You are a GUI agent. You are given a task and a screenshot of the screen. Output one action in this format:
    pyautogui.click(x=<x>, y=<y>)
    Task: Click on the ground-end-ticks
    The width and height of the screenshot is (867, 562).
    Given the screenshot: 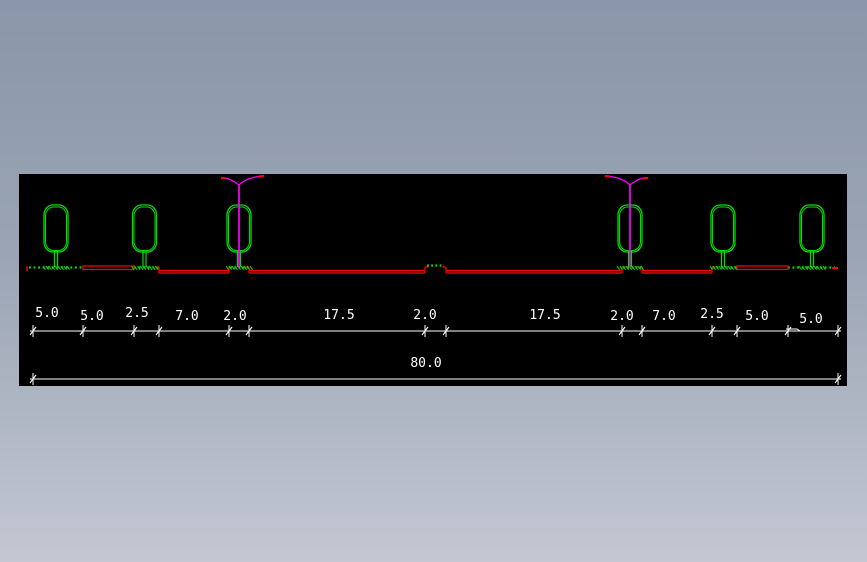 What is the action you would take?
    pyautogui.click(x=432, y=268)
    